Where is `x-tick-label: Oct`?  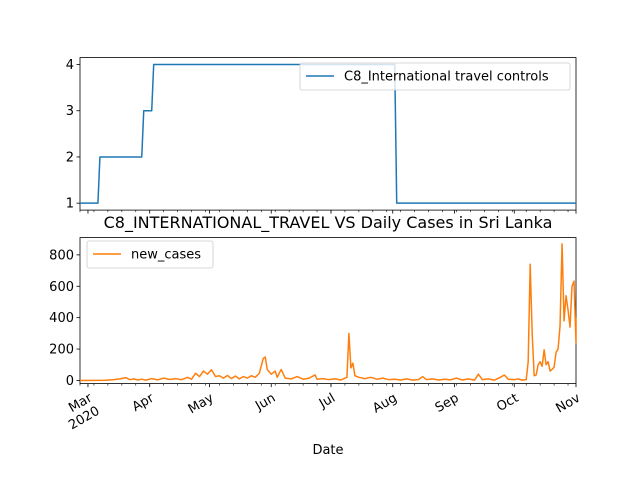 x-tick-label: Oct is located at coordinates (507, 403).